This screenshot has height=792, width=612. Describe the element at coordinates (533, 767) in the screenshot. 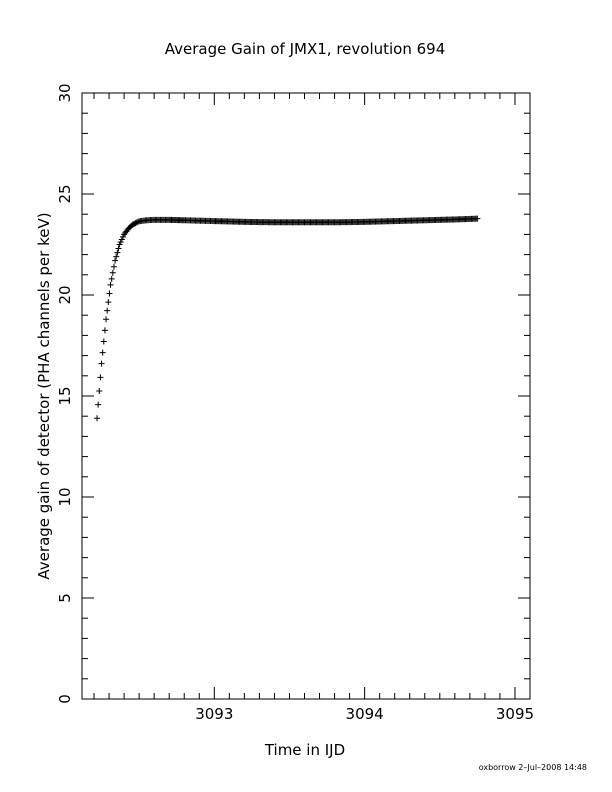

I see `footer-credit: oxborrow 2–Jul–2008 14:48` at that location.